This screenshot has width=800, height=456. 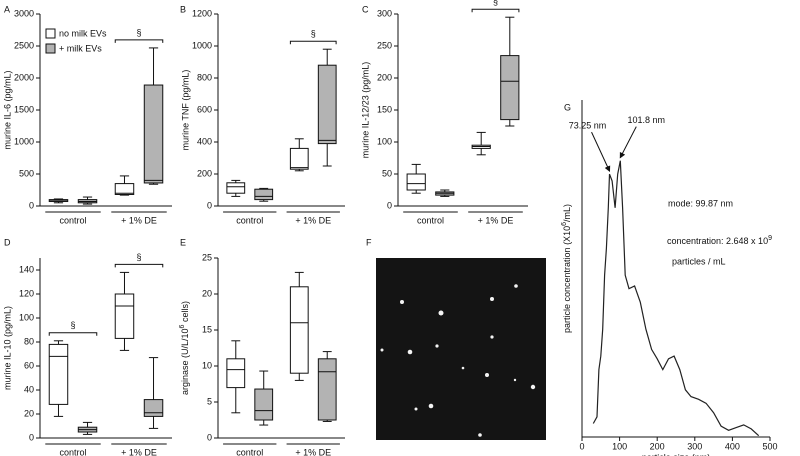 What do you see at coordinates (567, 107) in the screenshot?
I see `panel-label: G` at bounding box center [567, 107].